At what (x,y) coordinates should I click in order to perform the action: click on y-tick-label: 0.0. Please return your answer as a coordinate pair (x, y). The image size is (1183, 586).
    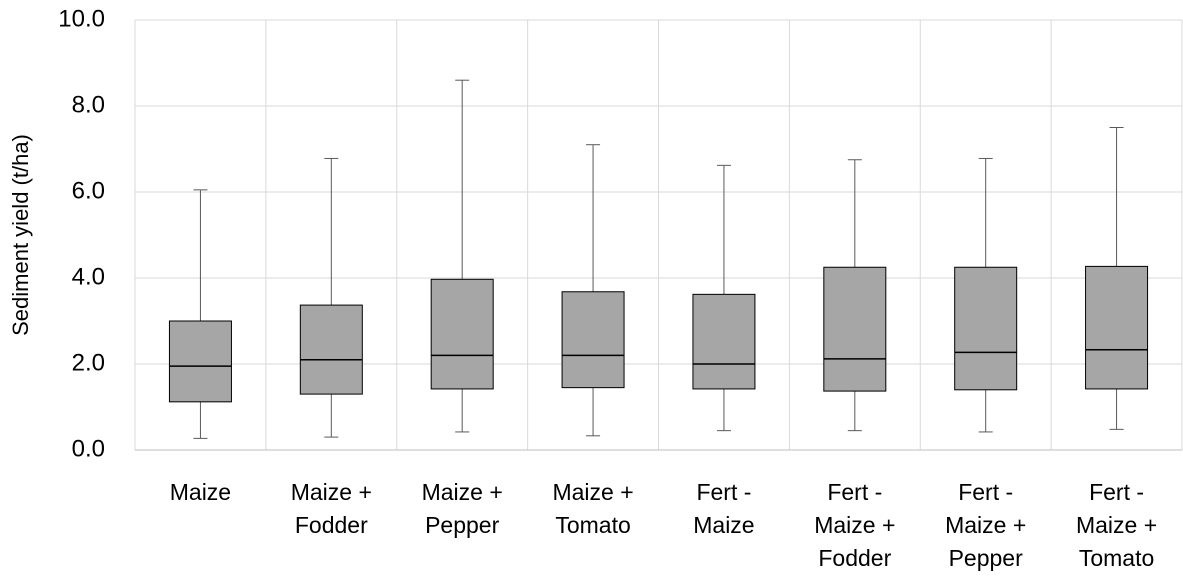
    Looking at the image, I should click on (88, 448).